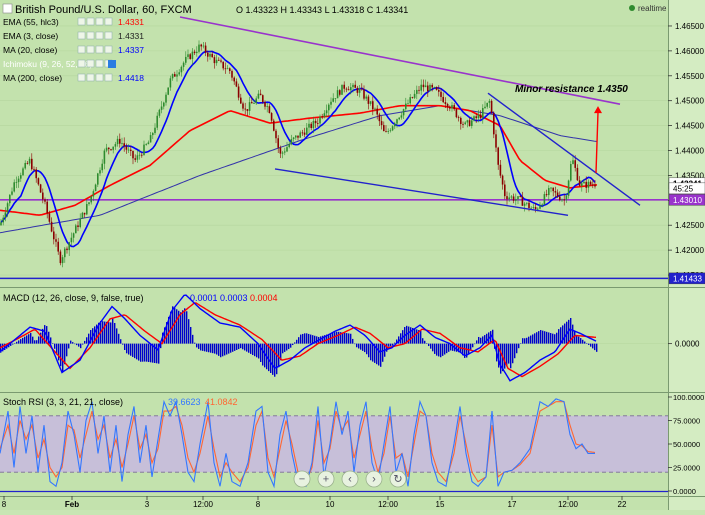 The height and width of the screenshot is (515, 705). Describe the element at coordinates (7, 8) in the screenshot. I see `collapse-icon` at that location.